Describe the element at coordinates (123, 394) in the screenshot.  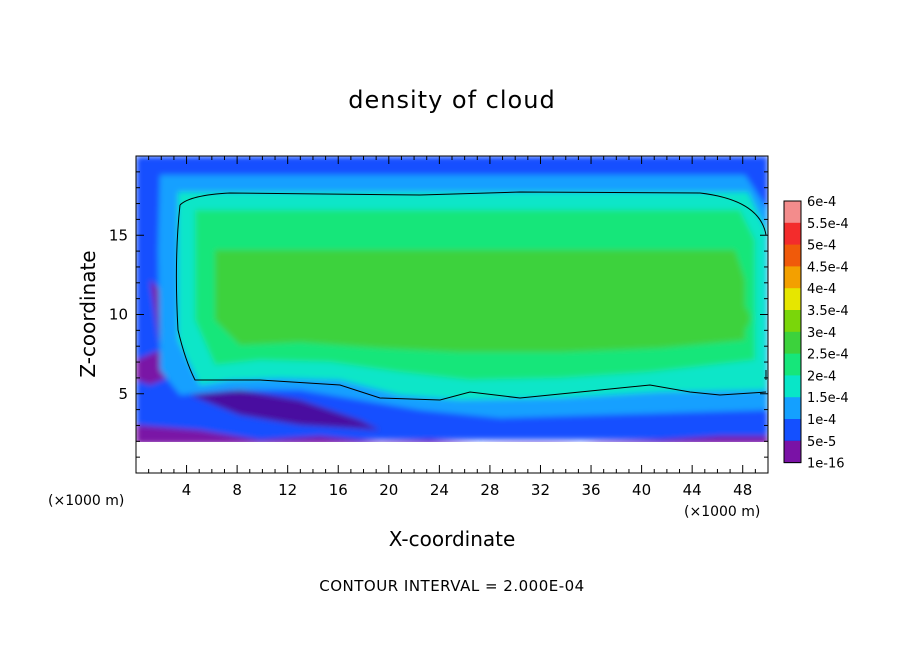
I see `y-tick-label: 5` at that location.